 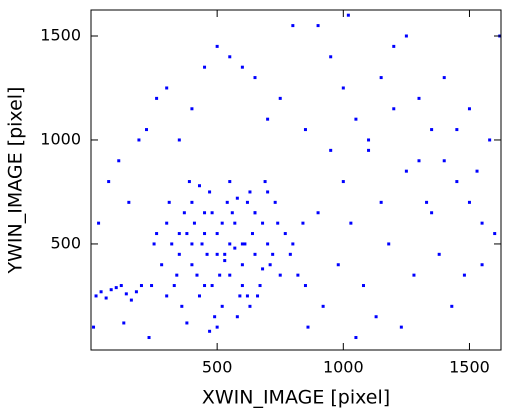 What do you see at coordinates (60, 138) in the screenshot?
I see `y-tick-label: 1000` at bounding box center [60, 138].